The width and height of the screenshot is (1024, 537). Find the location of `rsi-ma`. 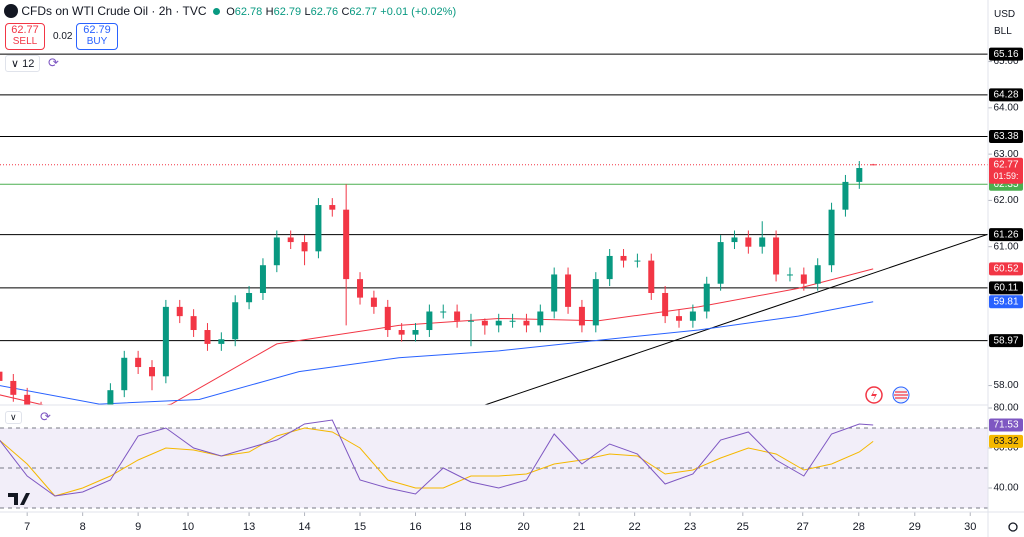

rsi-ma is located at coordinates (437, 462).